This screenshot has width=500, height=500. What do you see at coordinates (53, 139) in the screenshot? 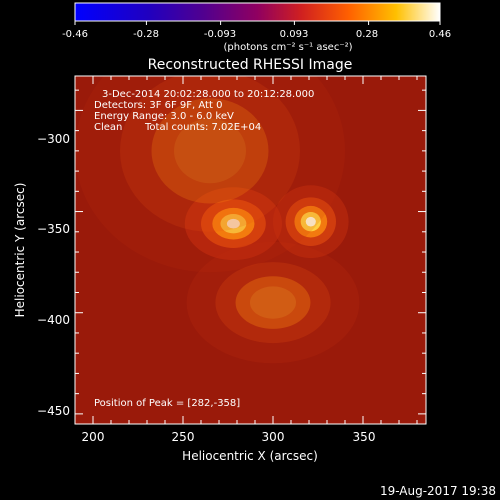
I see `y-tick-label: −300` at bounding box center [53, 139].